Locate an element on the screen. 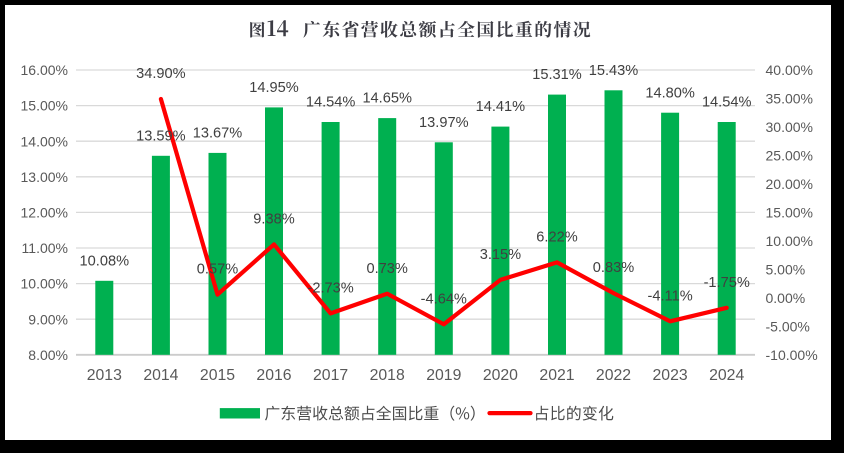  svg-text: 14.41% is located at coordinates (501, 107).